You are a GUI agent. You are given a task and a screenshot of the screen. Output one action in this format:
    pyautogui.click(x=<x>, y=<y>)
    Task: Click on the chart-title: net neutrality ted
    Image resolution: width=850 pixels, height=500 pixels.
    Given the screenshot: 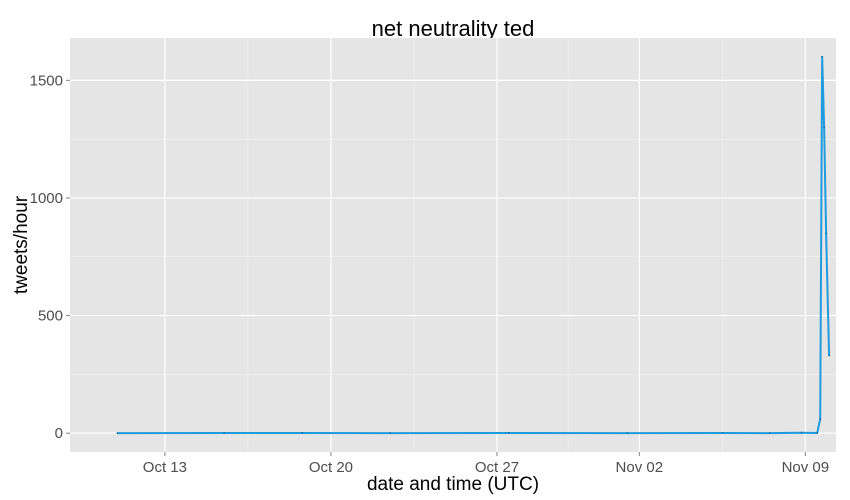 What is the action you would take?
    pyautogui.click(x=453, y=28)
    